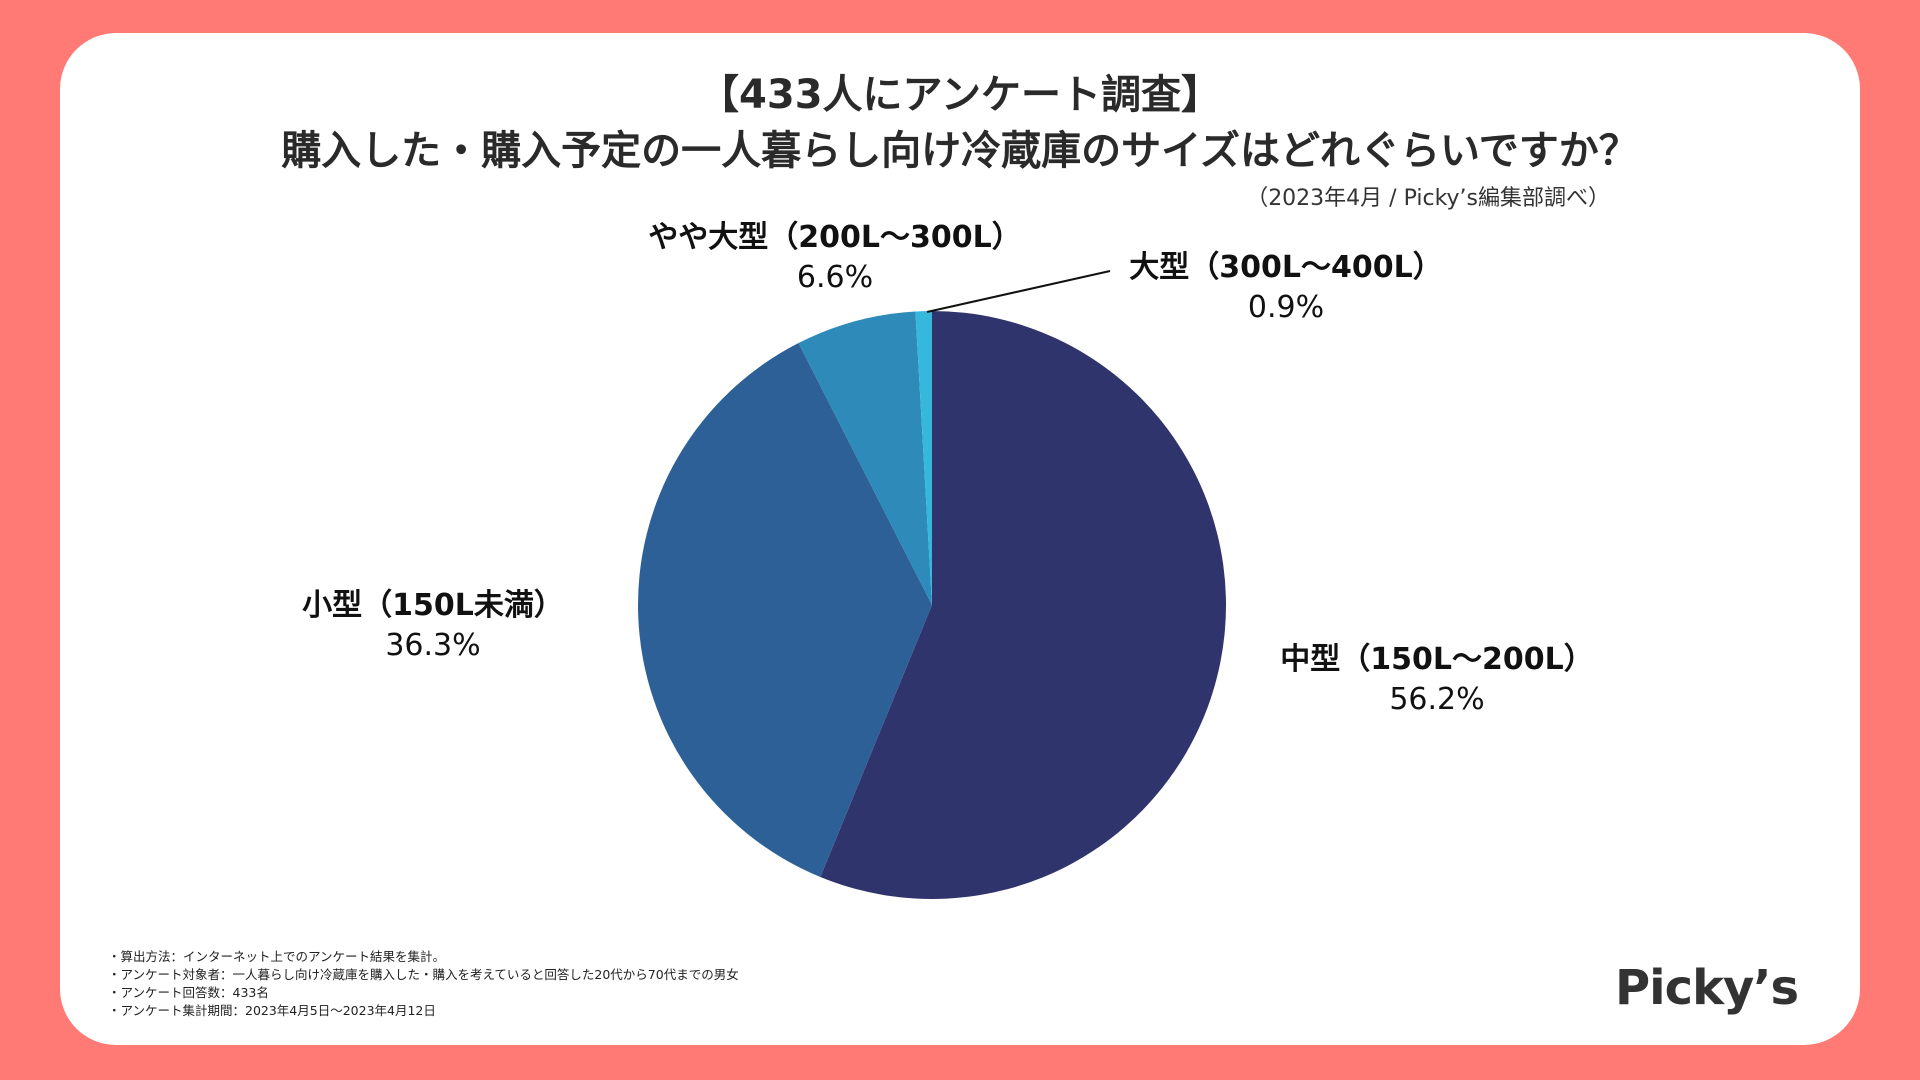 This screenshot has height=1080, width=1920. Describe the element at coordinates (960, 95) in the screenshot. I see `chart-title-survey: 【433人にアンケート調査】` at that location.